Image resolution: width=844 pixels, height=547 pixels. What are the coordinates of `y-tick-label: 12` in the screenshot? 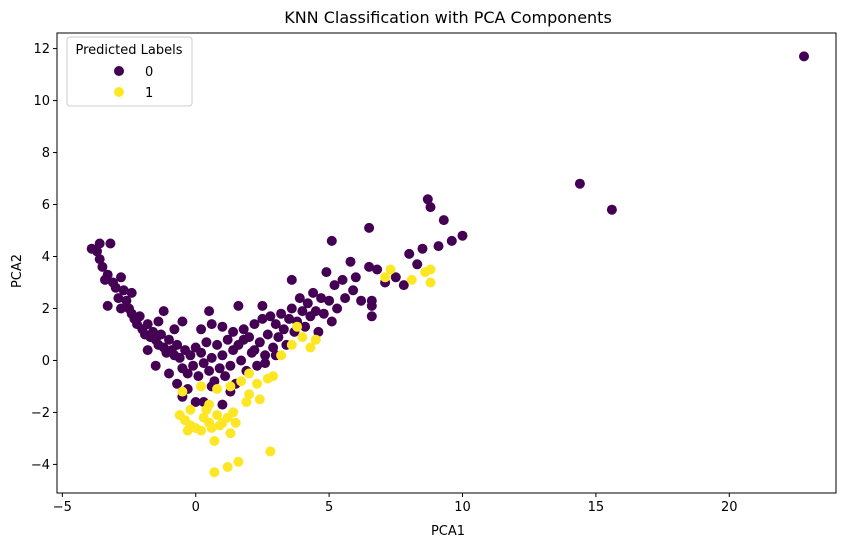 It's located at (41, 49).